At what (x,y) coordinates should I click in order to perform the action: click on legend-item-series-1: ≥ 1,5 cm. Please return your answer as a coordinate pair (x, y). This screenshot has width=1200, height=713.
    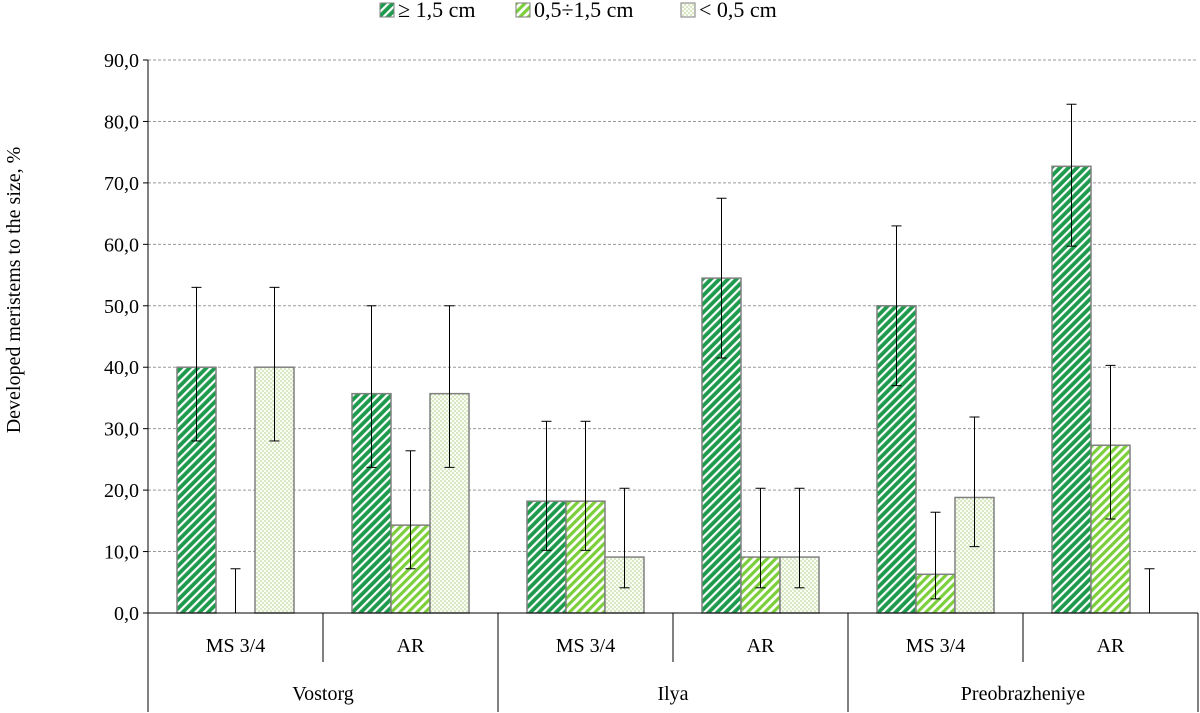
    Looking at the image, I should click on (427, 11).